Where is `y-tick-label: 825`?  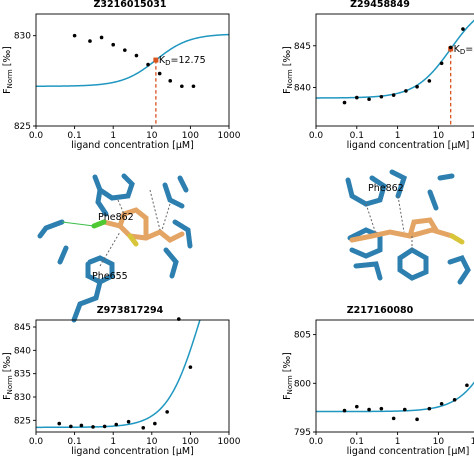 y-tick-label: 825 is located at coordinates (22, 421).